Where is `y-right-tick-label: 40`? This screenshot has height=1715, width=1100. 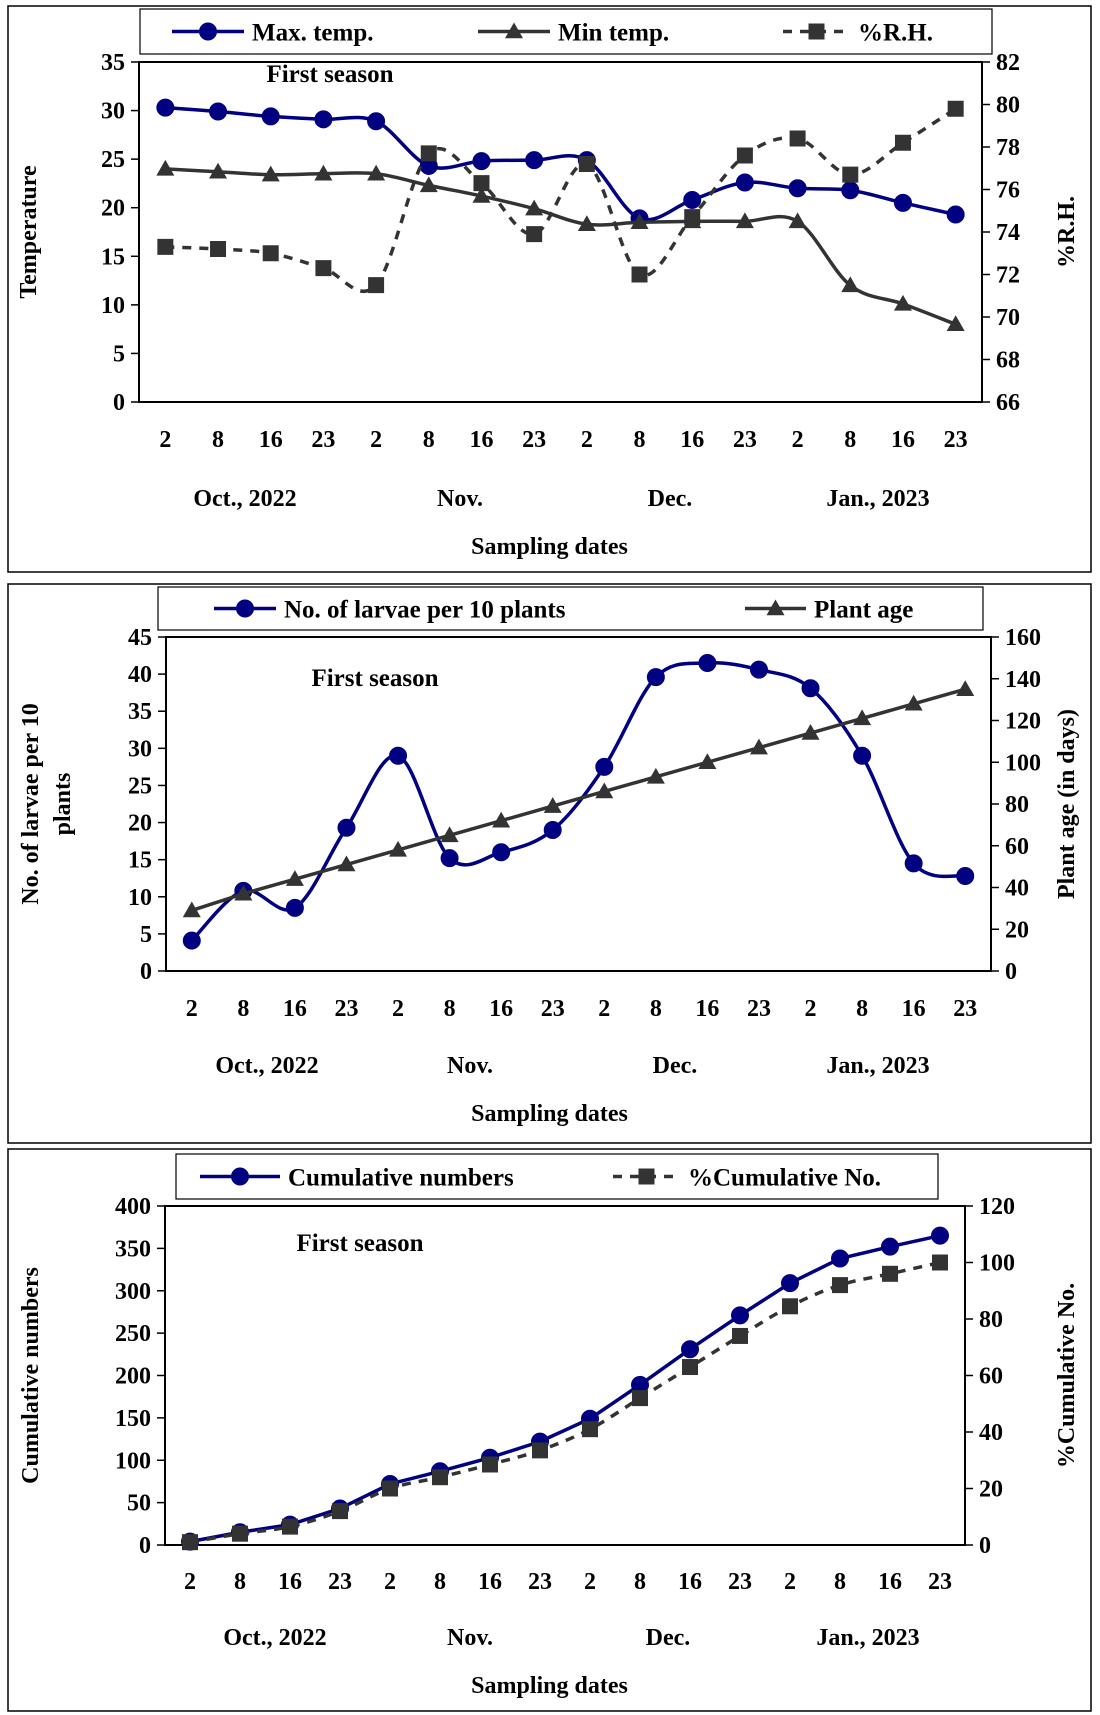 y-right-tick-label: 40 is located at coordinates (1017, 889).